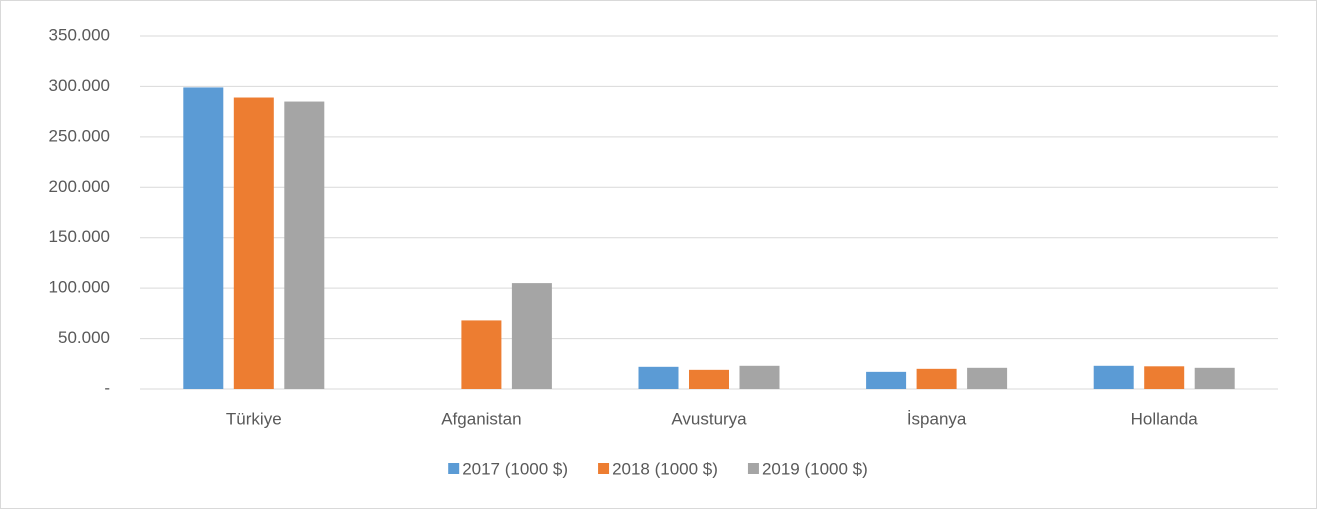 The image size is (1317, 509). I want to click on legend-label: 2019 (1000 $), so click(815, 468).